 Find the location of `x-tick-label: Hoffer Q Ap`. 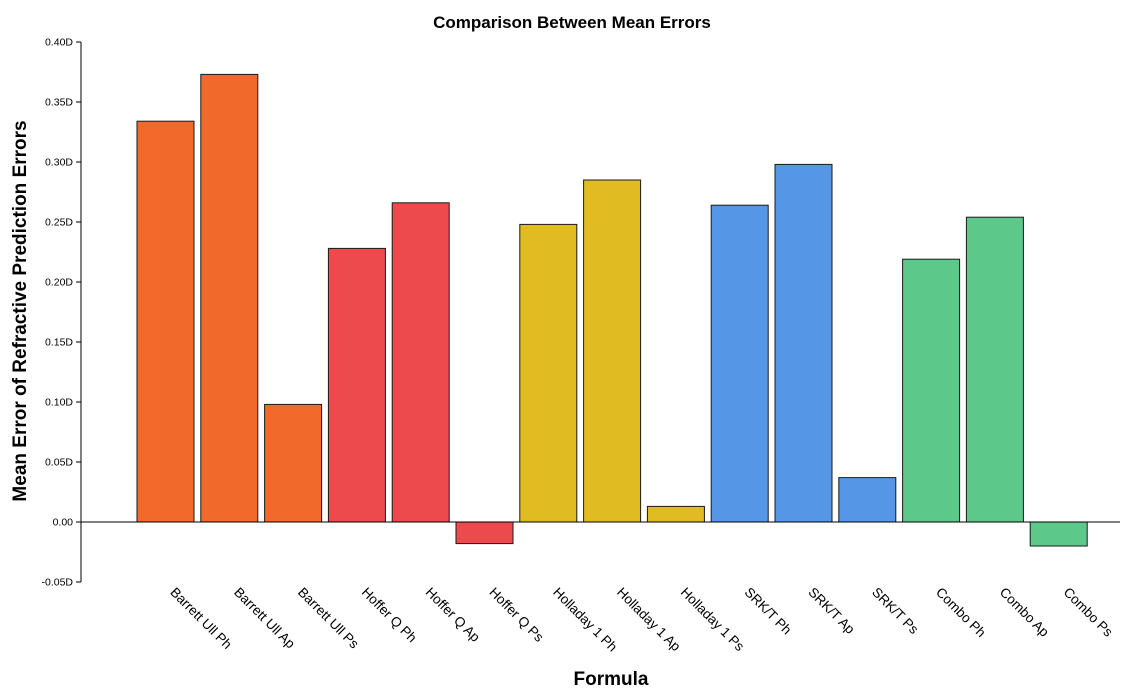

x-tick-label: Hoffer Q Ap is located at coordinates (453, 615).